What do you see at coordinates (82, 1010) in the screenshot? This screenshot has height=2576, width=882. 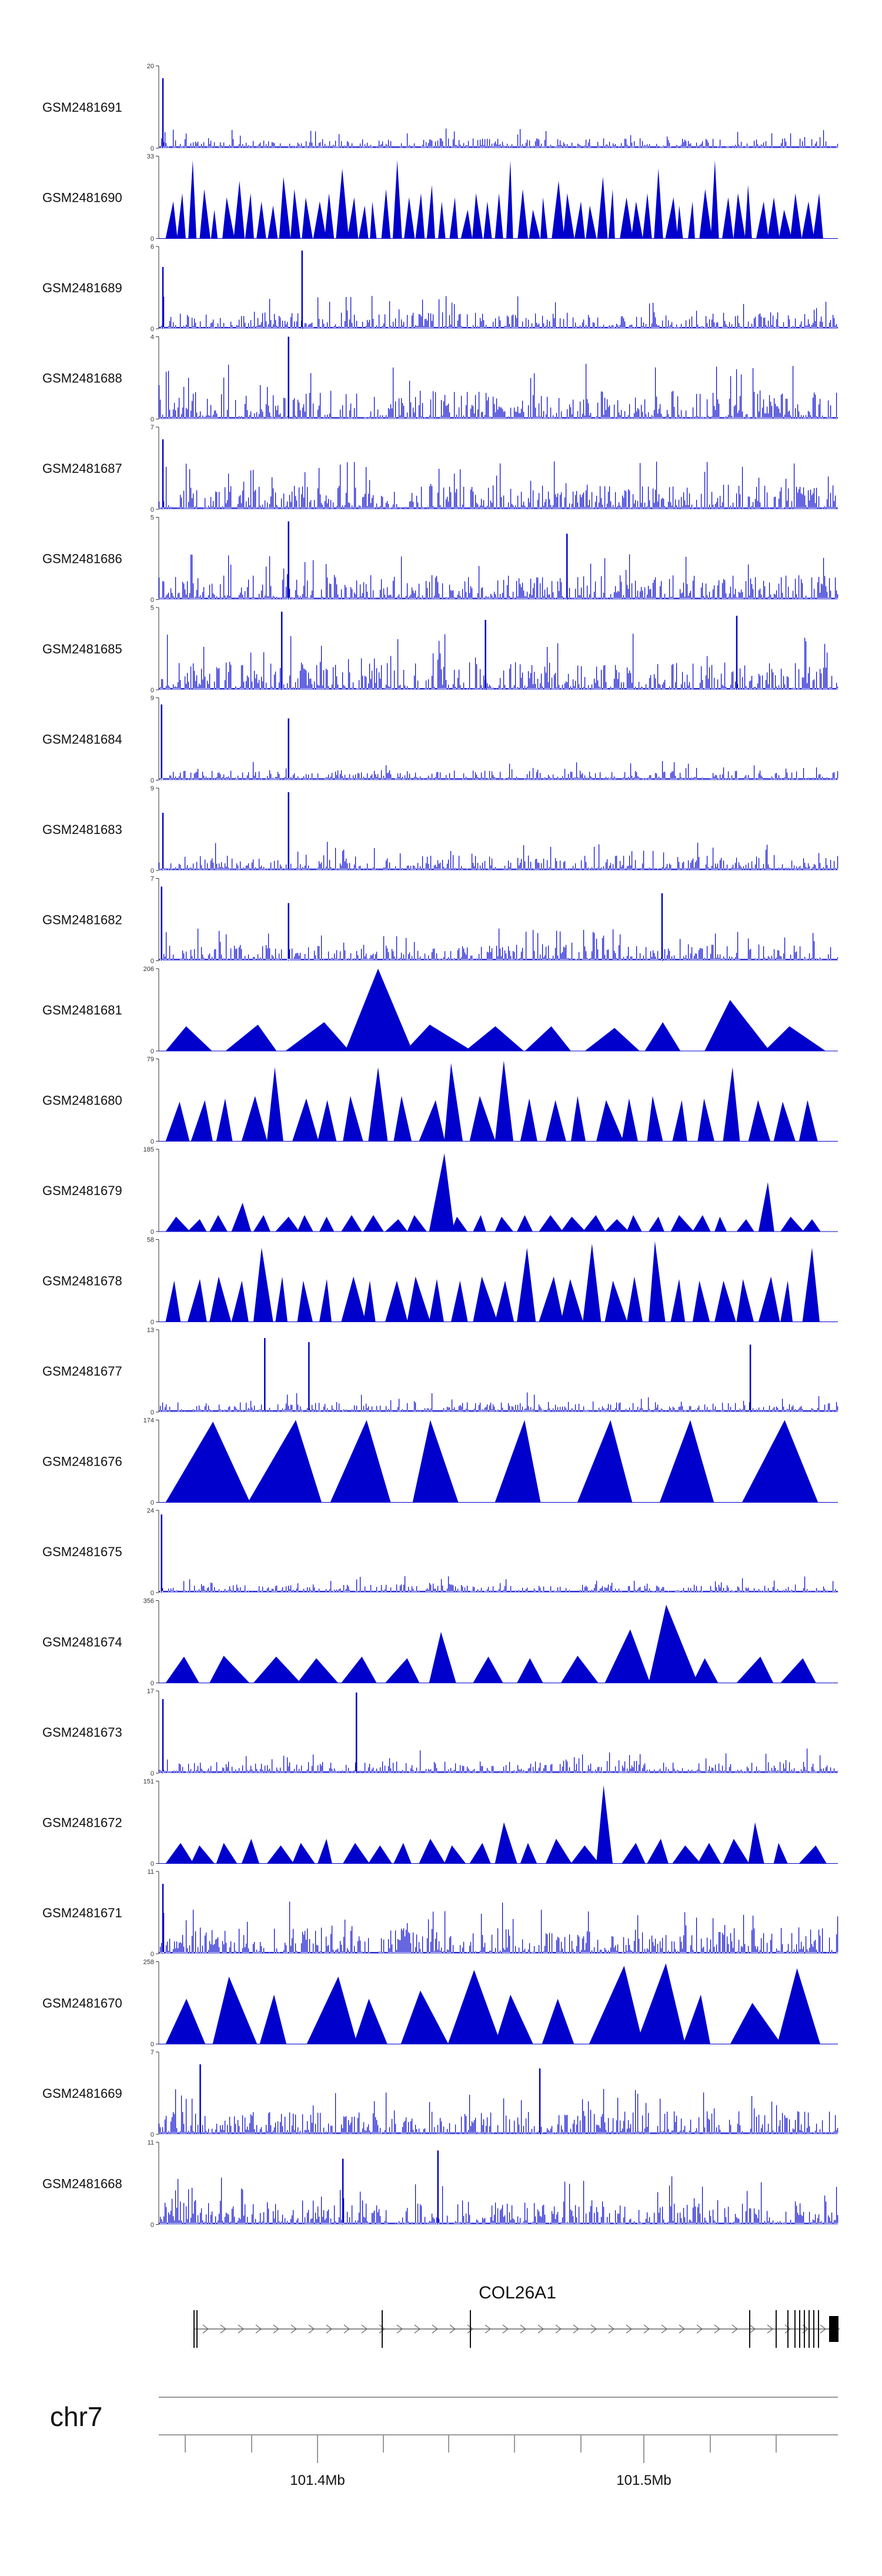 I see `track-label: GSM2481681` at bounding box center [82, 1010].